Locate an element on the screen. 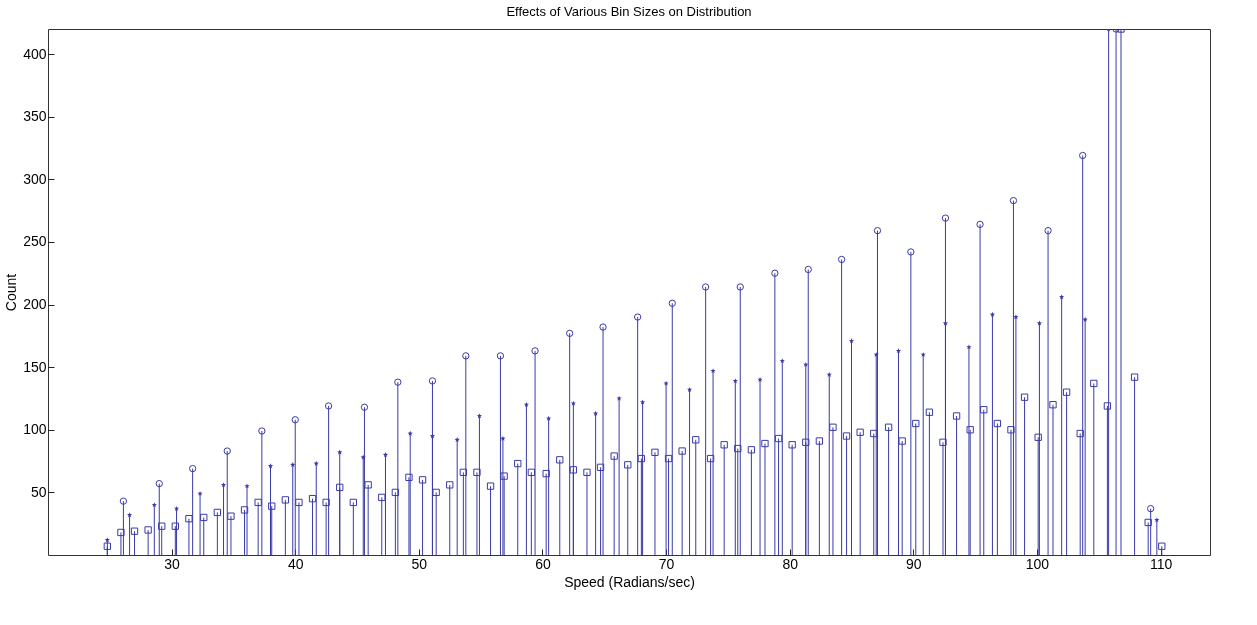 The width and height of the screenshot is (1257, 625). y-tick-label: 250 is located at coordinates (35, 241).